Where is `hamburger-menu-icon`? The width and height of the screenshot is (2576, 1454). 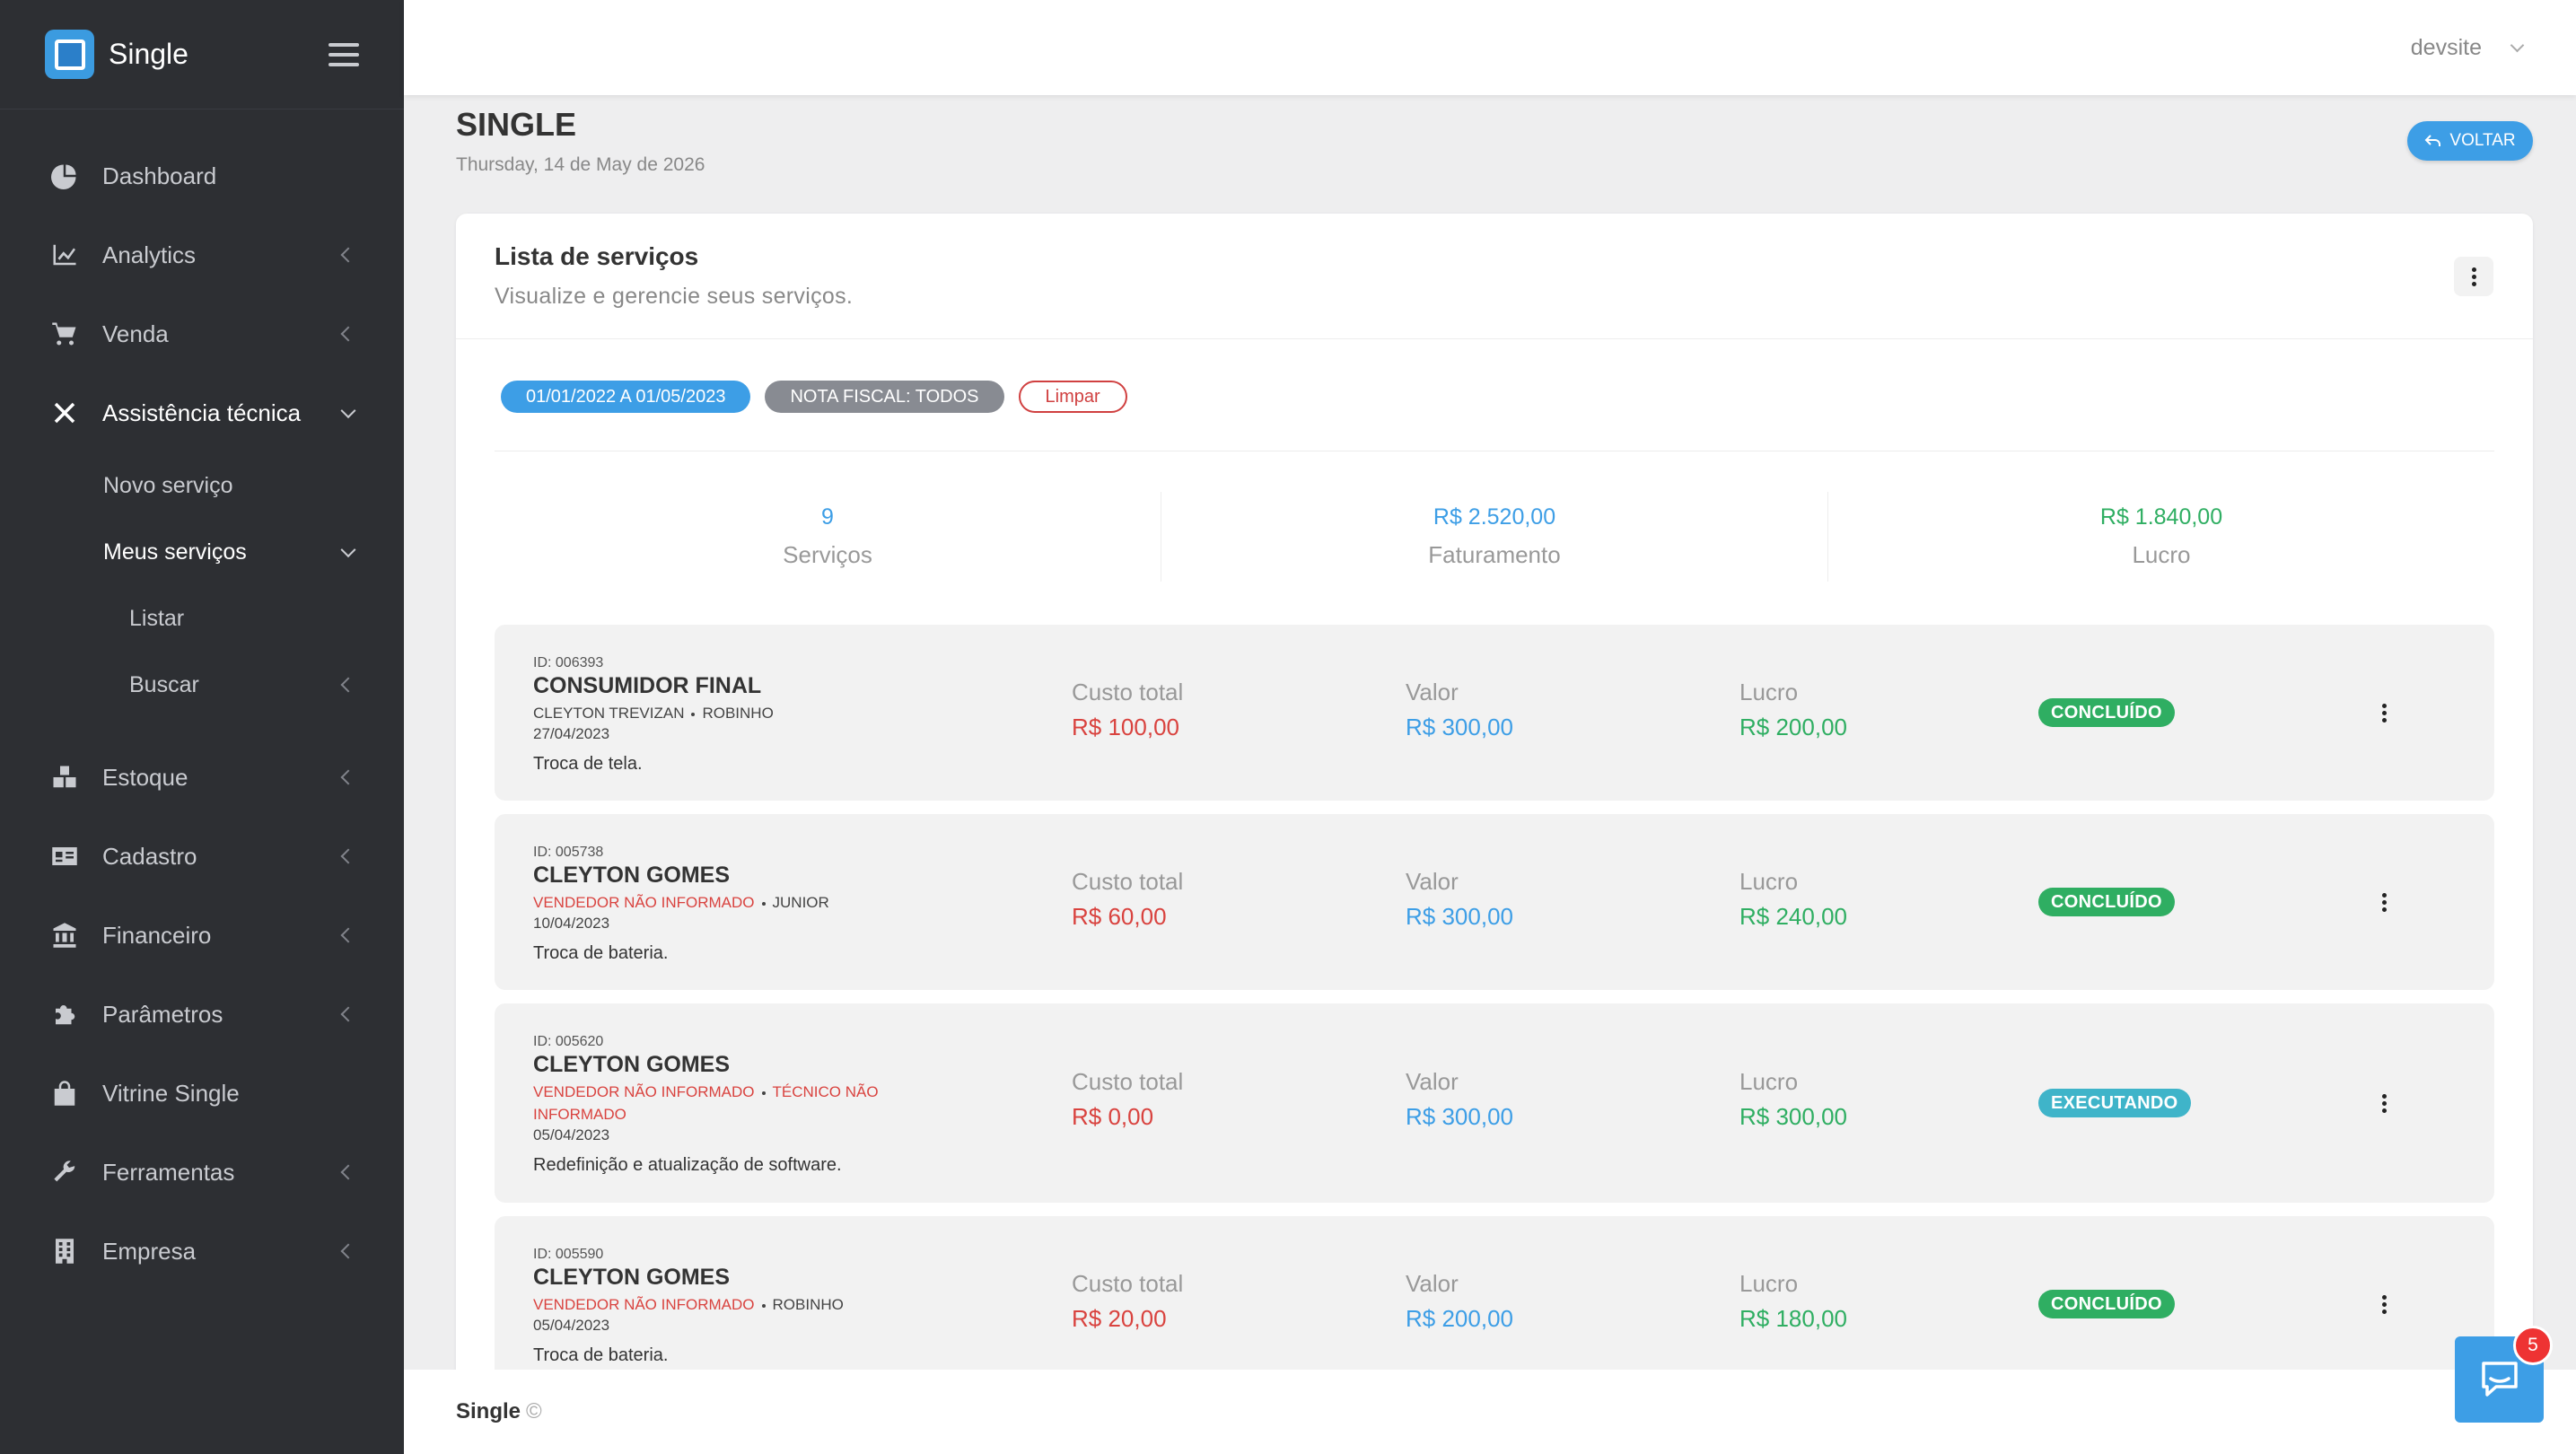 hamburger-menu-icon is located at coordinates (344, 54).